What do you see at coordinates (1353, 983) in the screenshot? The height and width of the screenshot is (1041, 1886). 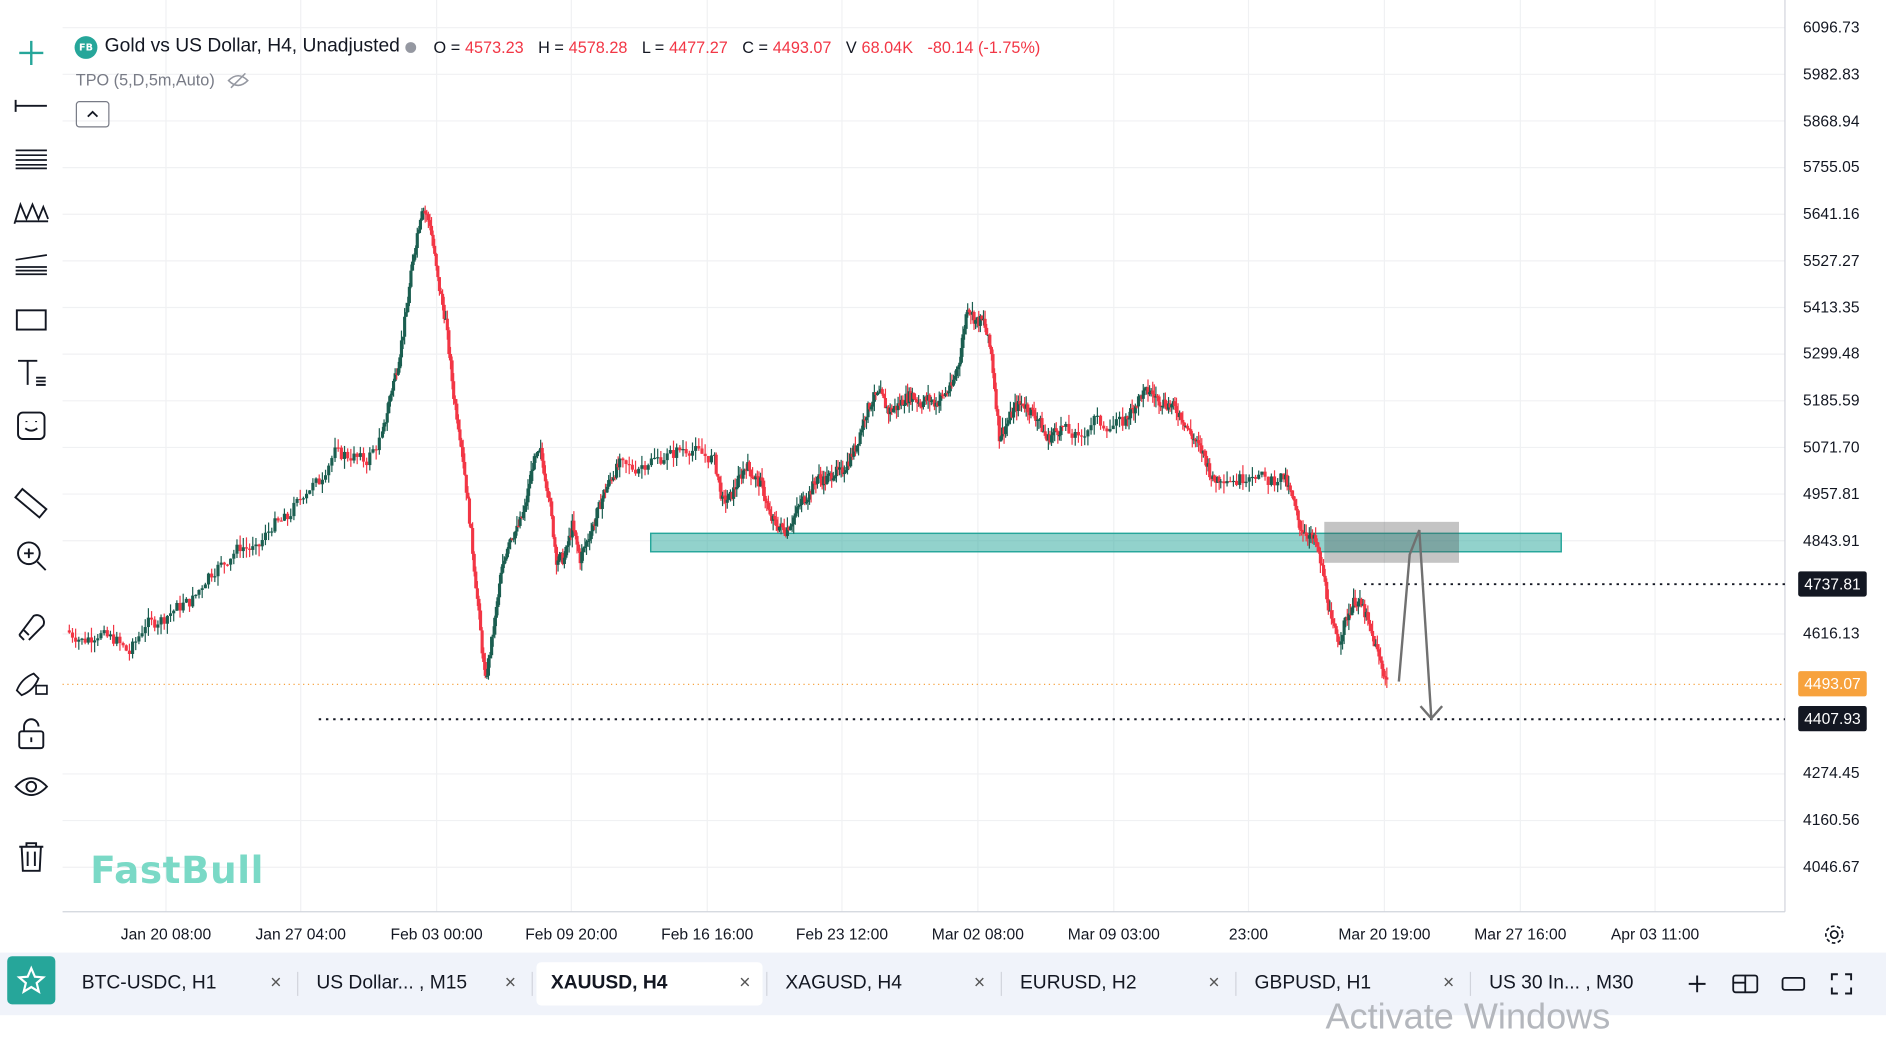 I see `chart-tab: GBPUSD, H1 ×` at bounding box center [1353, 983].